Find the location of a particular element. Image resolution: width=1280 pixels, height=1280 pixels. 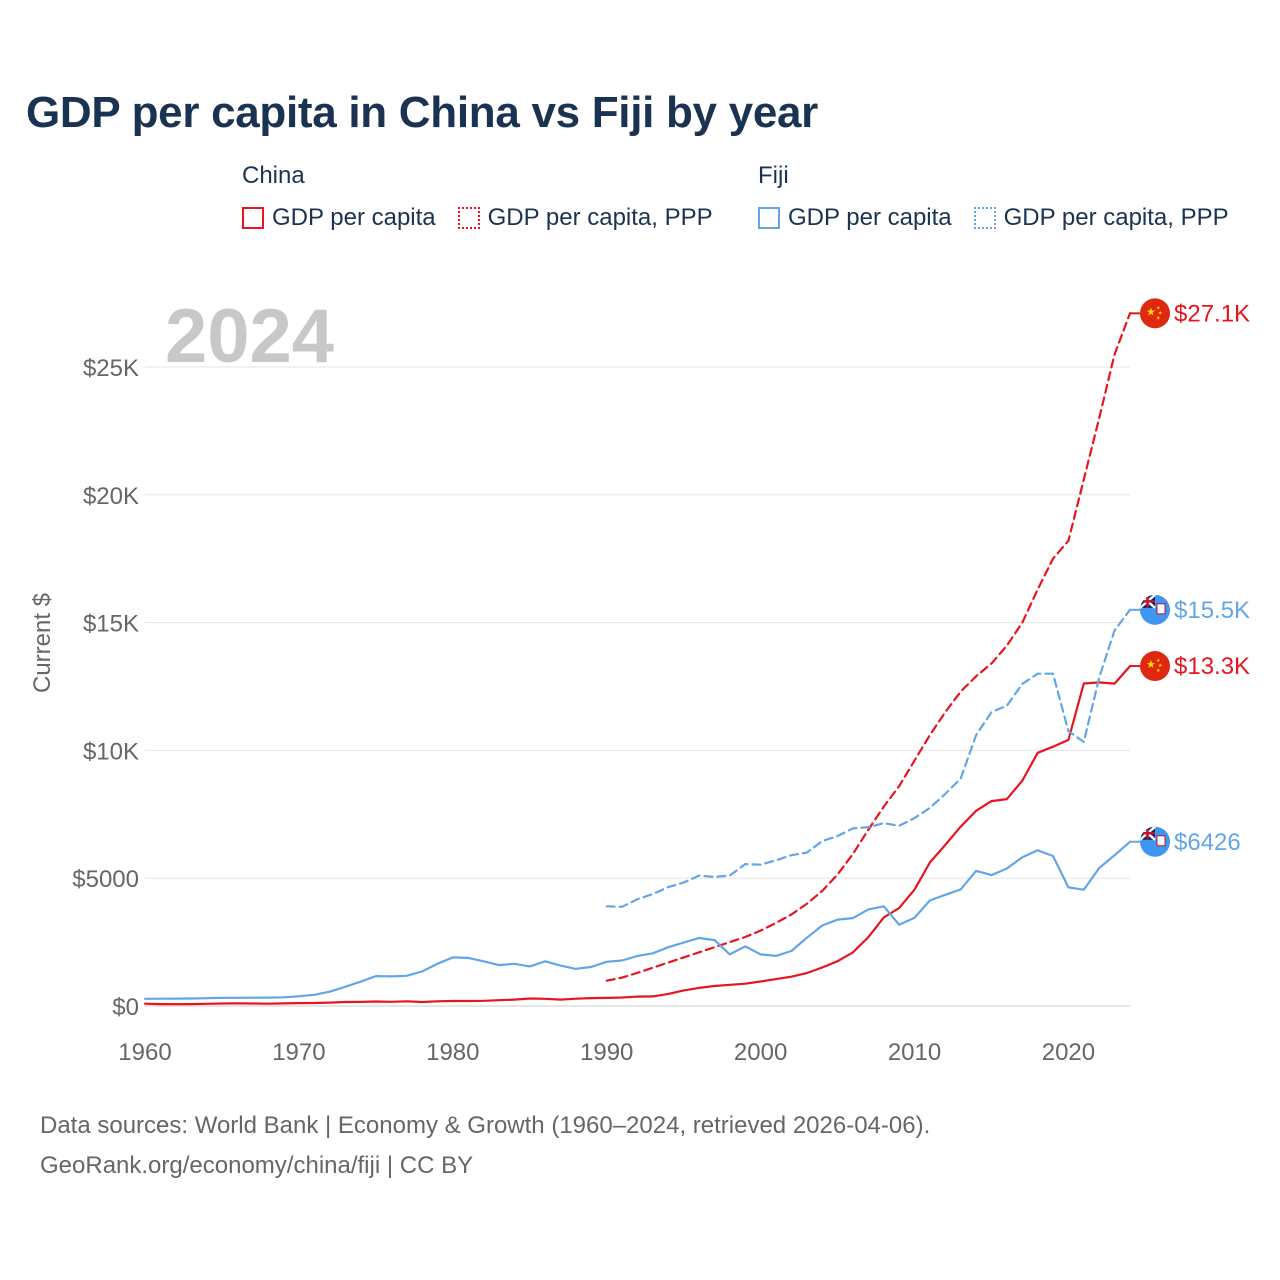

legend-item-china-gdp: GDP per capita is located at coordinates (339, 218).